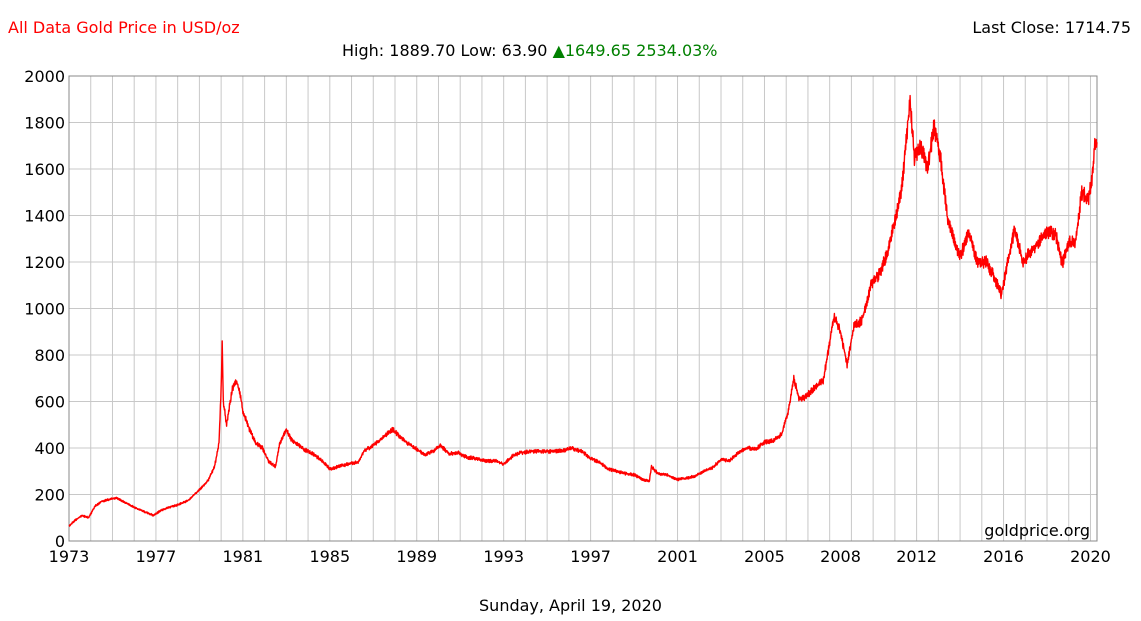 The width and height of the screenshot is (1141, 621). I want to click on chart-title: All Data Gold Price in USD/oz, so click(124, 27).